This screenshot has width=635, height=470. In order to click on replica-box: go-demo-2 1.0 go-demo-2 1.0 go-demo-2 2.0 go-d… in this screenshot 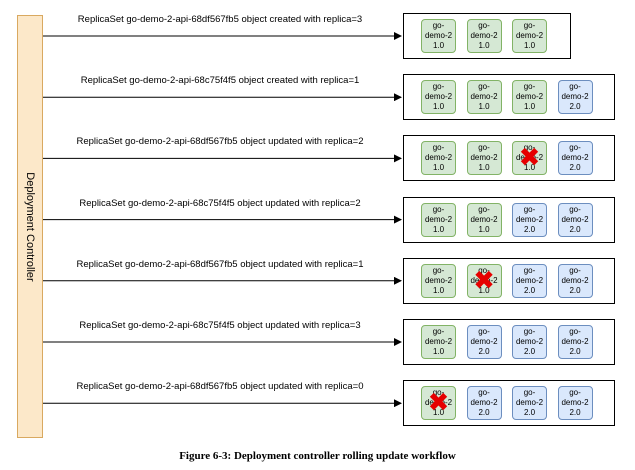, I will do `click(509, 219)`.